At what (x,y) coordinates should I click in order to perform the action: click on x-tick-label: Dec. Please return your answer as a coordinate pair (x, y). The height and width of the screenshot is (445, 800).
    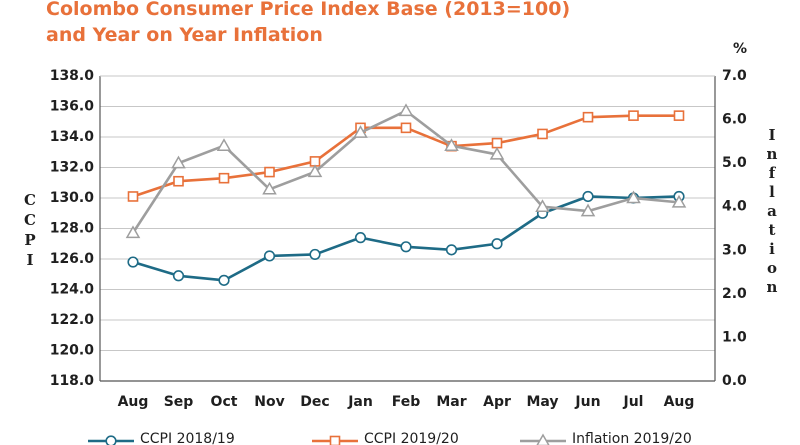
    Looking at the image, I should click on (314, 402).